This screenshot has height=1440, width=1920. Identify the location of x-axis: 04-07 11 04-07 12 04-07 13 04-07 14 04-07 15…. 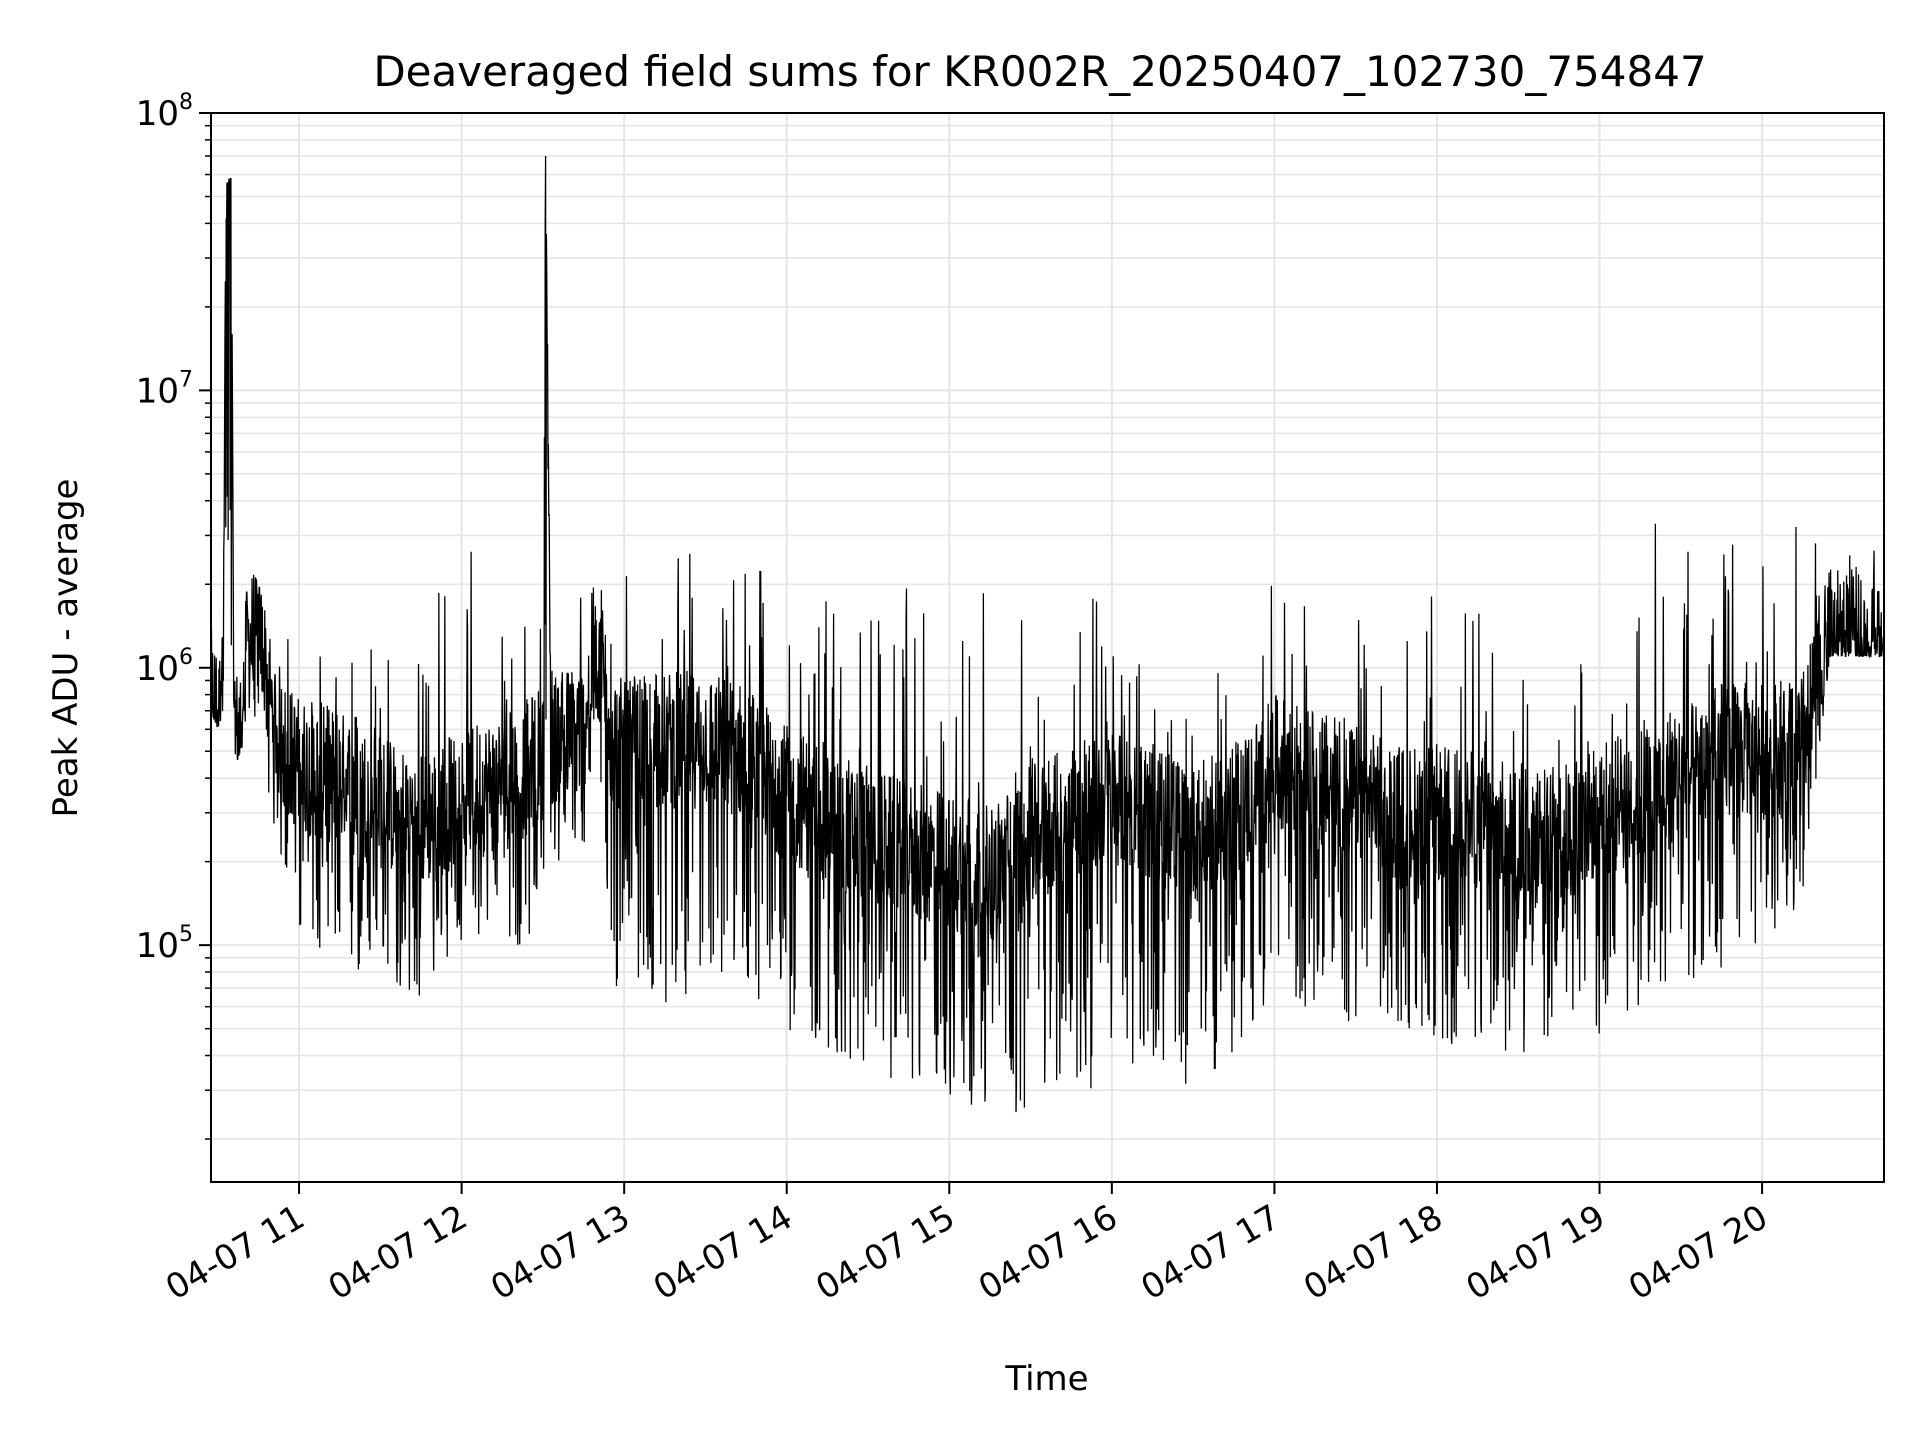
(967, 1245).